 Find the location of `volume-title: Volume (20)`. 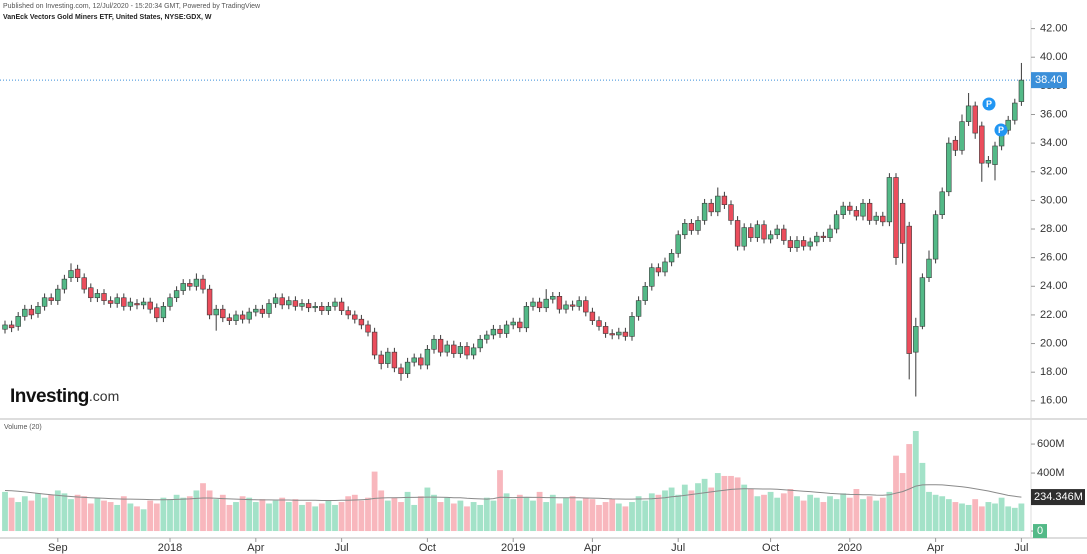

volume-title: Volume (20) is located at coordinates (23, 427).